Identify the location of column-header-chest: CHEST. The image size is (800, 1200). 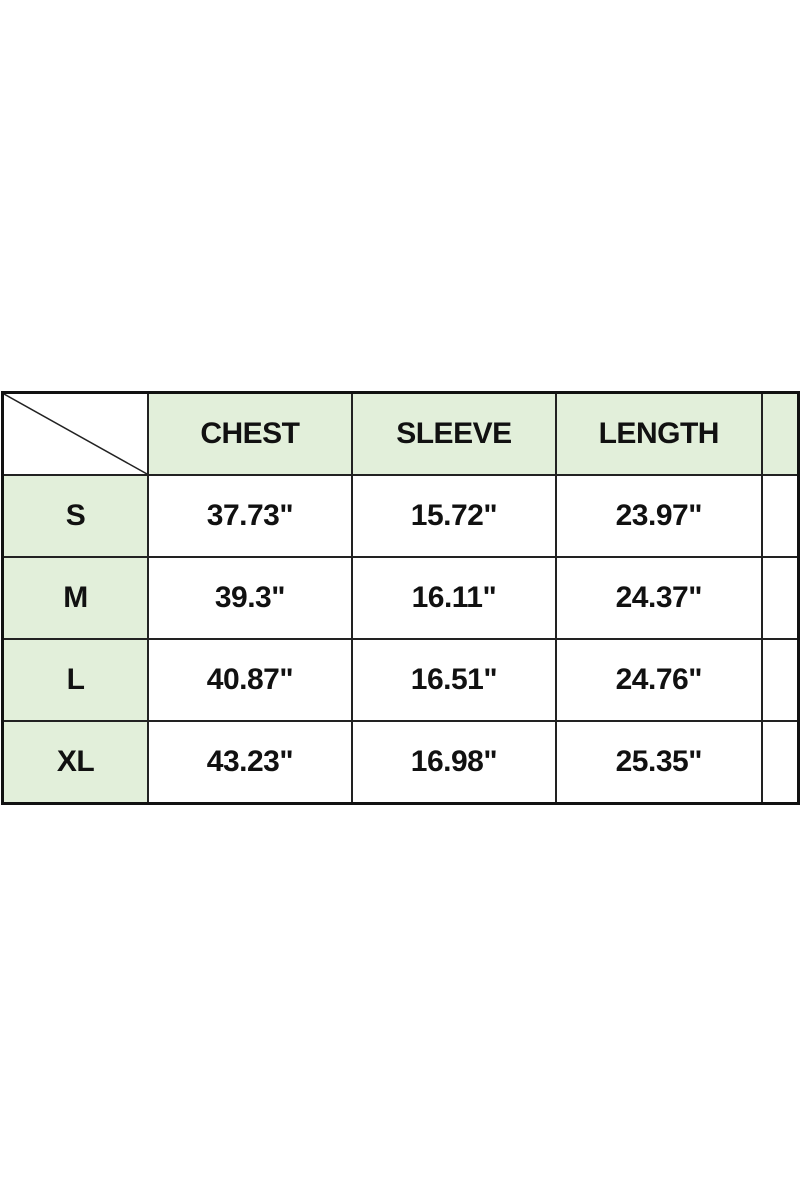
(250, 433).